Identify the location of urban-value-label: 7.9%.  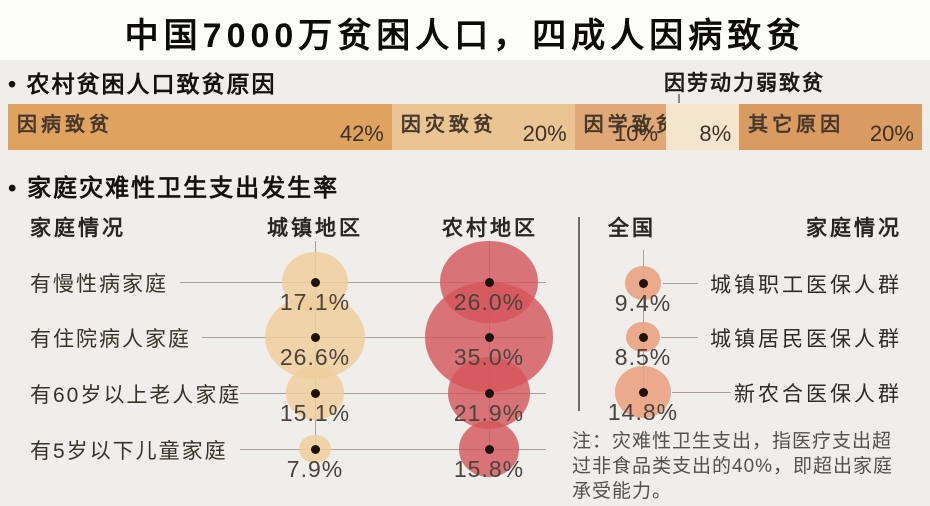
(315, 469).